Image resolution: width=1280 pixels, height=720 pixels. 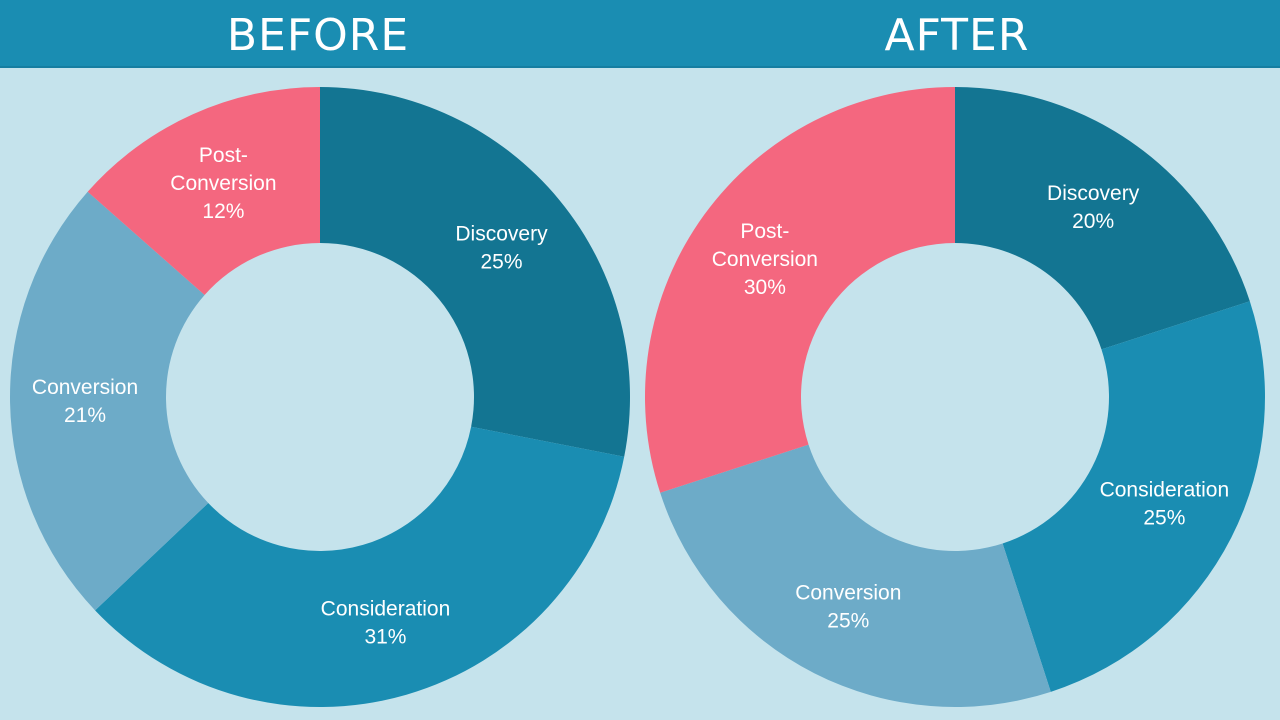 I want to click on after-slice-consideration, so click(x=1133, y=496).